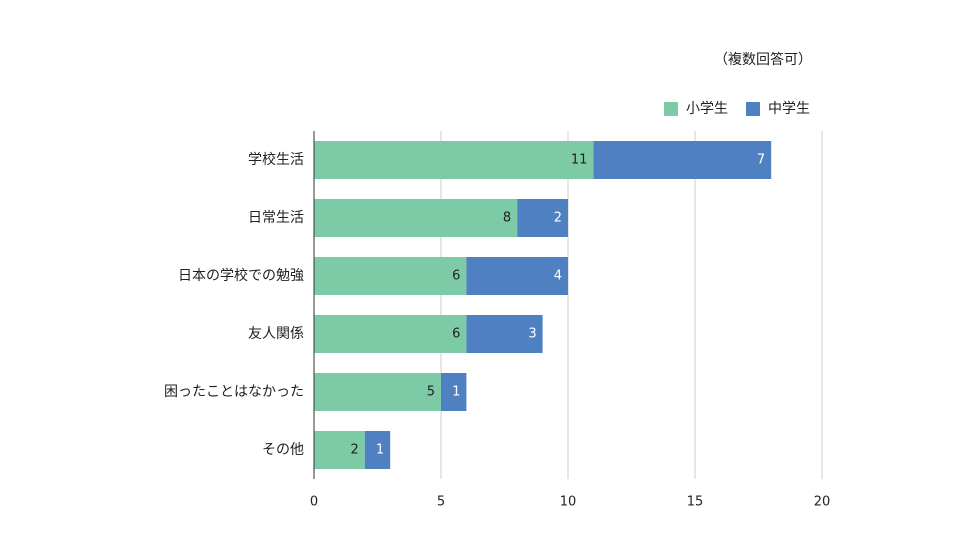 The width and height of the screenshot is (960, 540). What do you see at coordinates (441, 502) in the screenshot?
I see `x-tick-label: 5` at bounding box center [441, 502].